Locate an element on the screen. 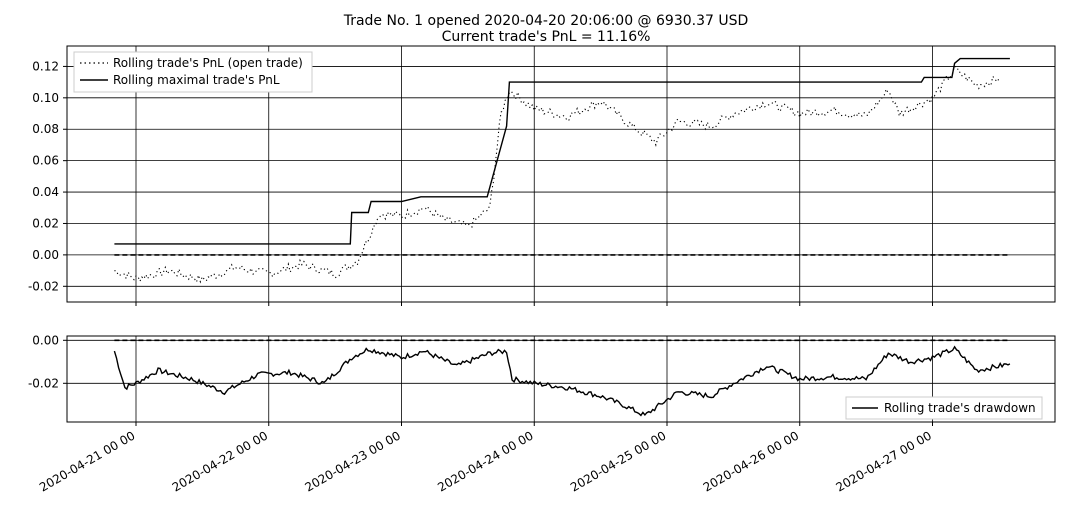 The image size is (1080, 521). drawdown-xtick-label: 2020-04-21 00 00 is located at coordinates (87, 461).